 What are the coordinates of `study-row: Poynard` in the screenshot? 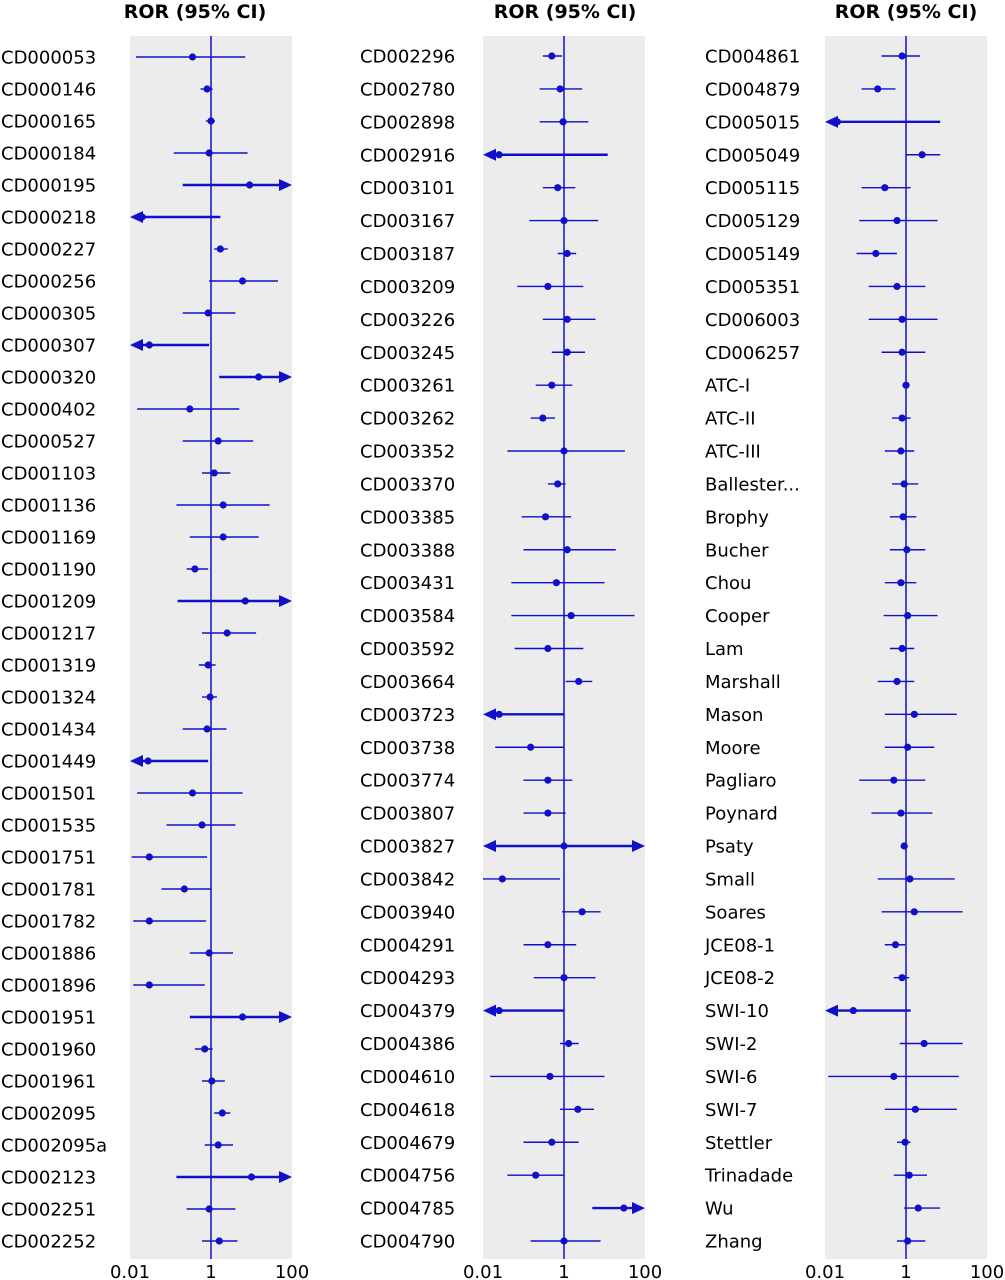 It's located at (819, 814).